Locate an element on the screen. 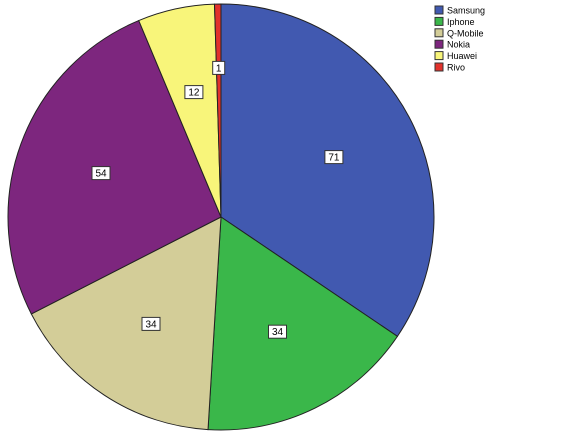 The image size is (580, 439). pie-label-text: 71 is located at coordinates (334, 158).